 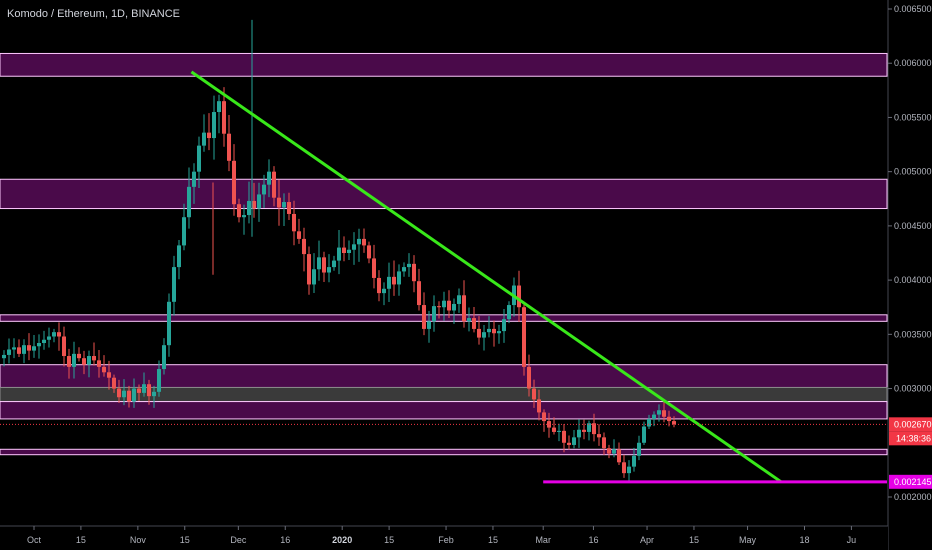 What do you see at coordinates (444, 538) in the screenshot?
I see `time-axis` at bounding box center [444, 538].